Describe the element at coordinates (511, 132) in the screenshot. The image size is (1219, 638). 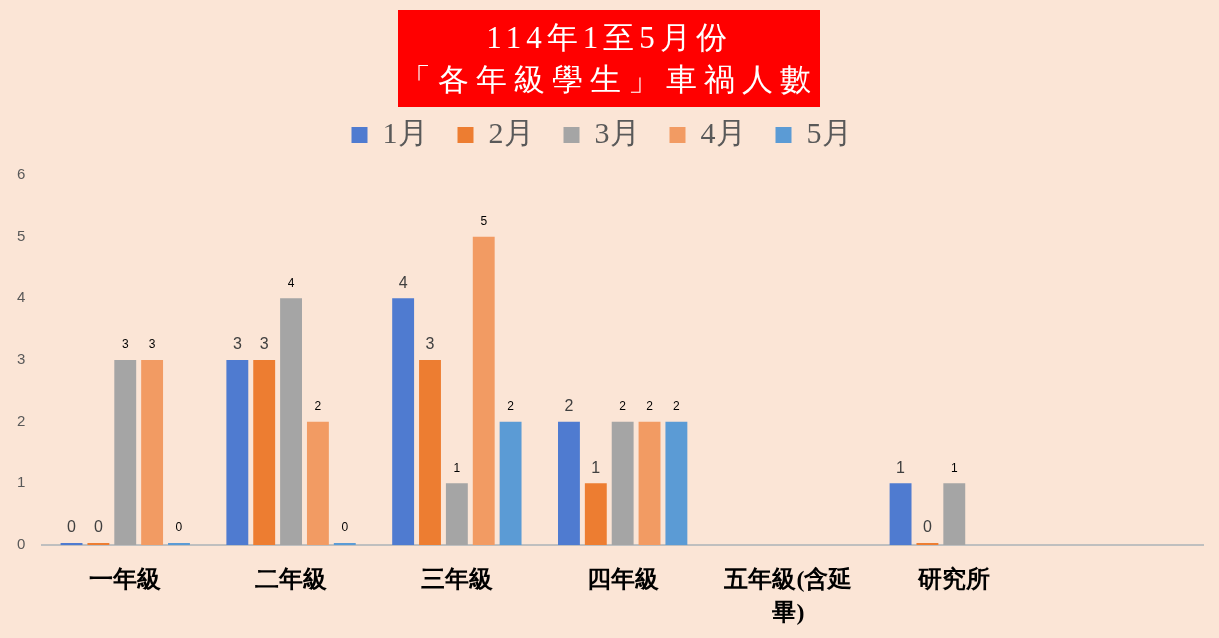
I see `legend-label: 2月` at that location.